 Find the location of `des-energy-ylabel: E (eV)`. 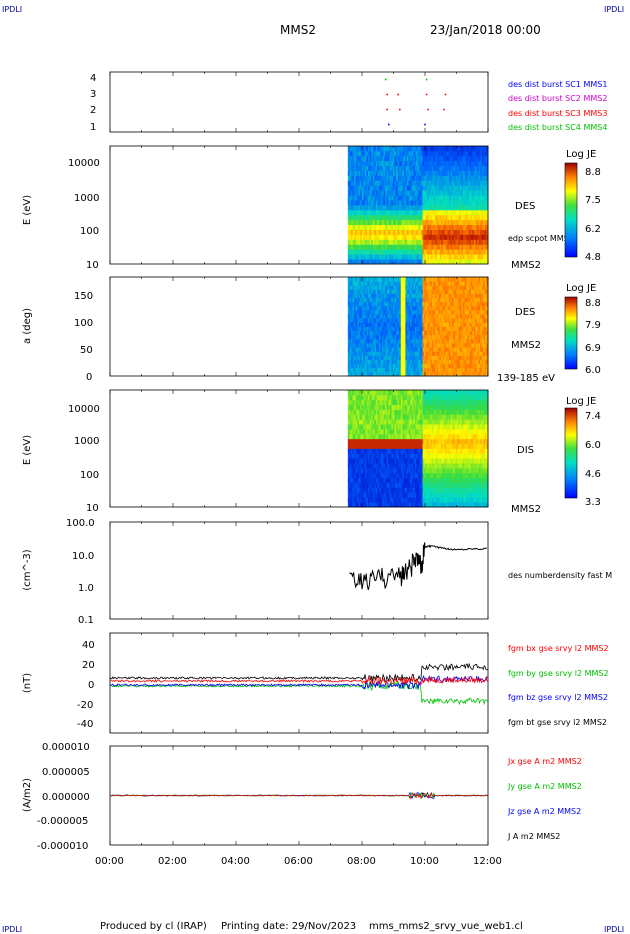

des-energy-ylabel: E (eV) is located at coordinates (27, 210).